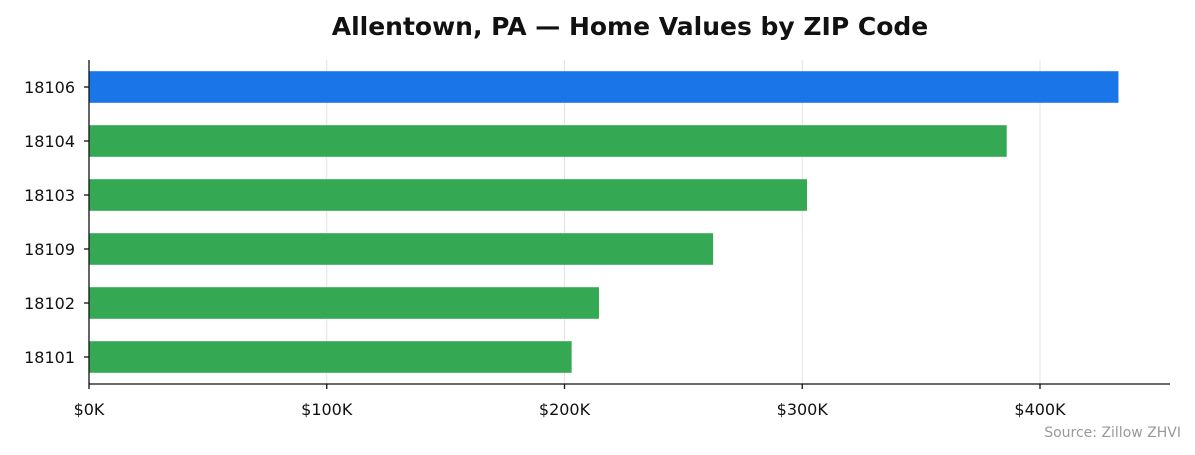  What do you see at coordinates (1040, 409) in the screenshot?
I see `x-tick-label: $400K` at bounding box center [1040, 409].